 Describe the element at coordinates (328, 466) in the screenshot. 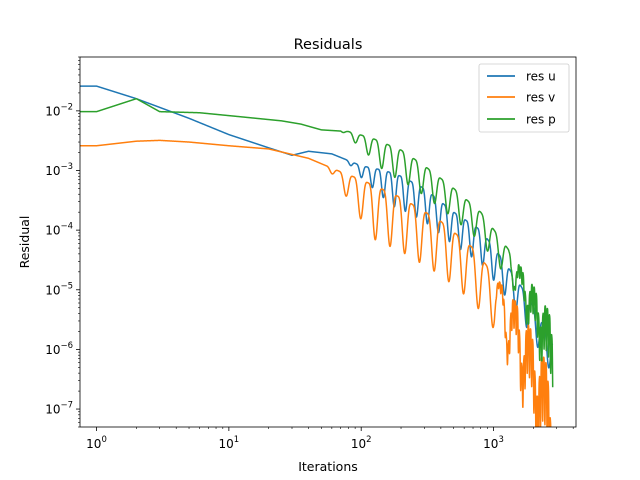

I see `x-axis-label: Iterations` at that location.